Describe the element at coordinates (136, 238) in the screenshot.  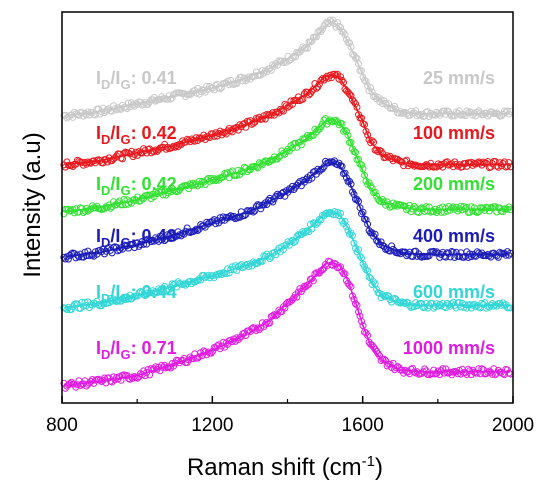
I see `ratio-label: ID/IG: 0.43` at that location.